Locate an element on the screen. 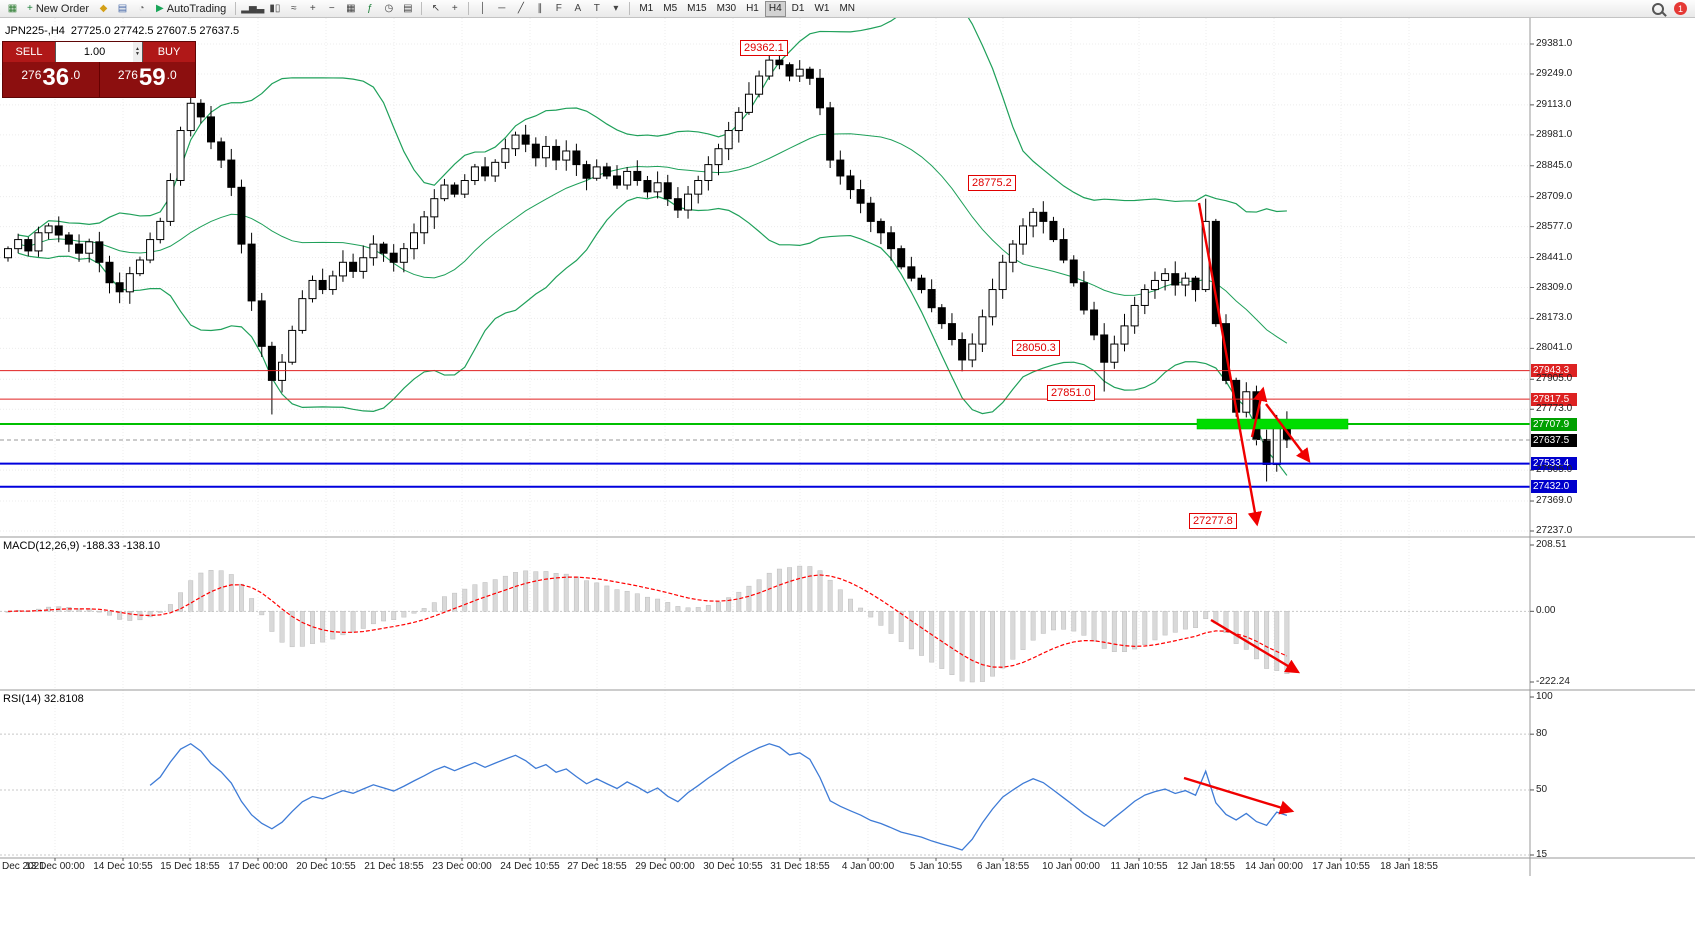 This screenshot has height=939, width=1695. history-center-icon: ◔ is located at coordinates (141, 8).